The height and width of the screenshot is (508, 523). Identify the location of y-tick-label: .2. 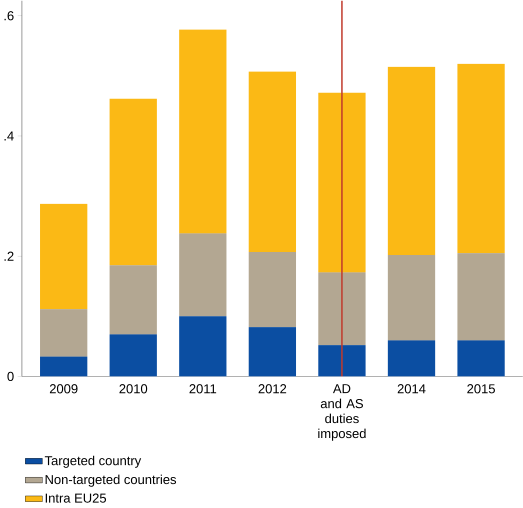
(9, 256).